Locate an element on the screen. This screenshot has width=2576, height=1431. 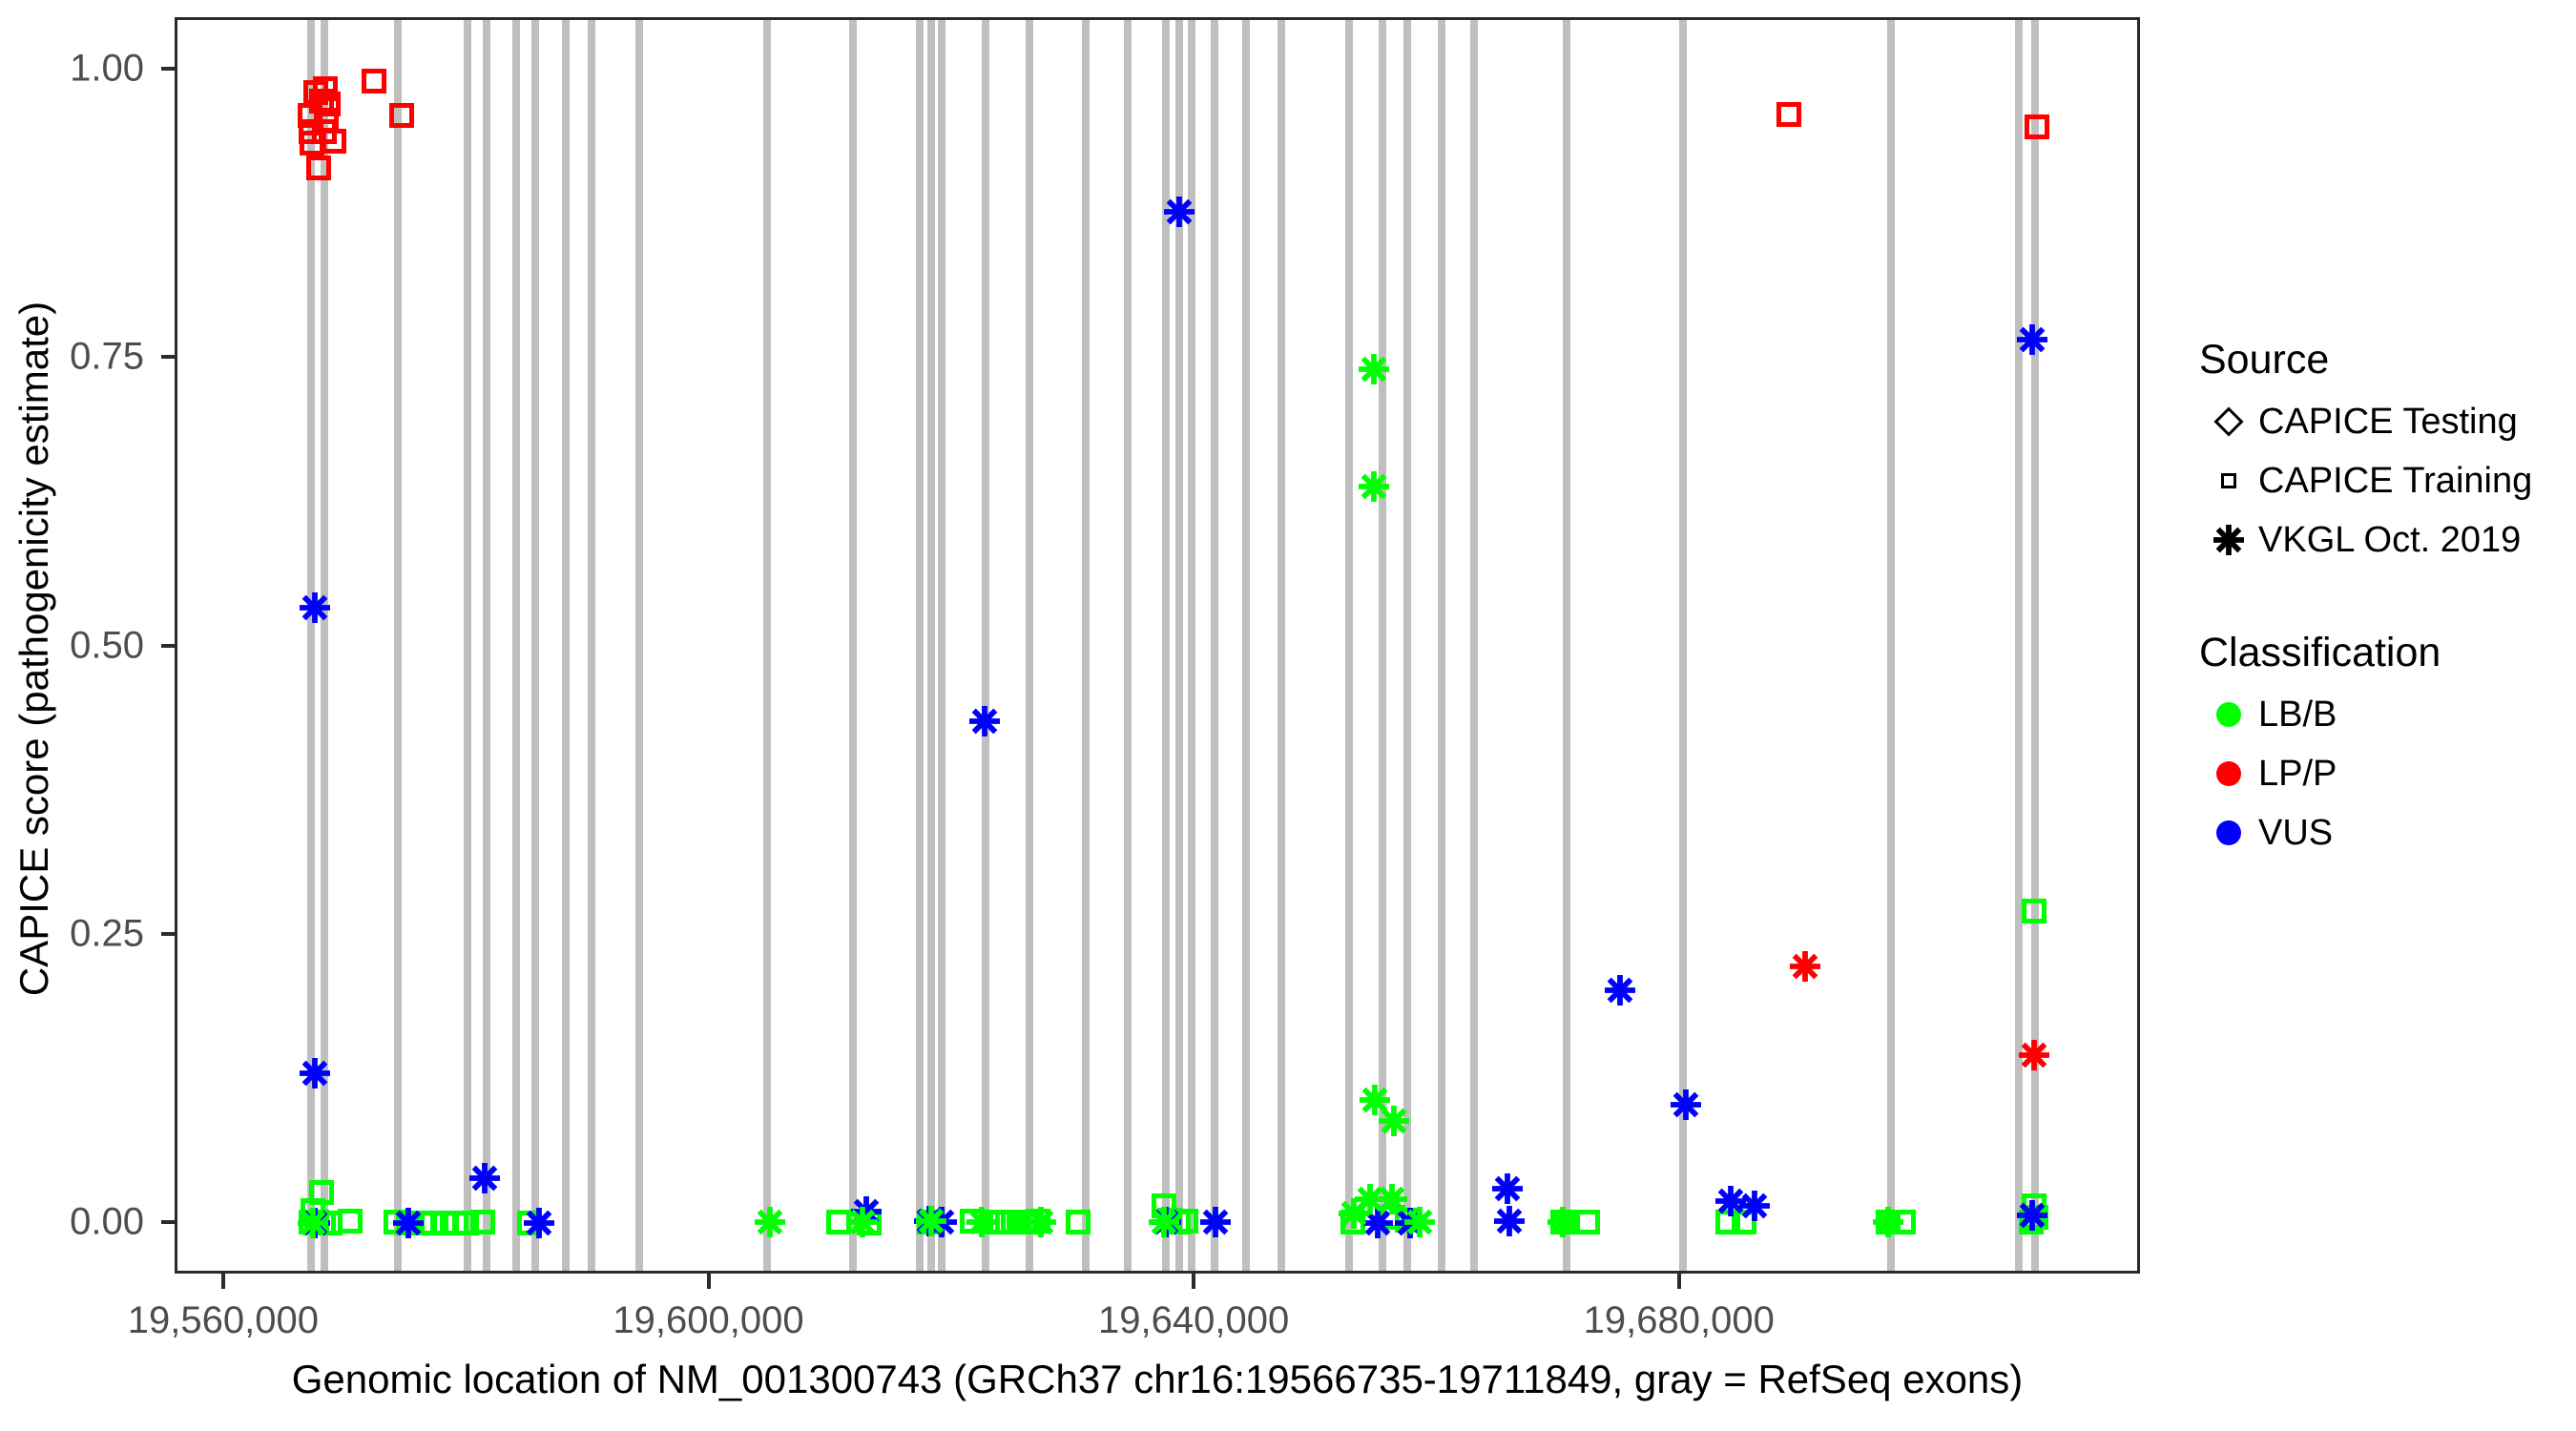
legend-item-label: LP/P is located at coordinates (2297, 773).